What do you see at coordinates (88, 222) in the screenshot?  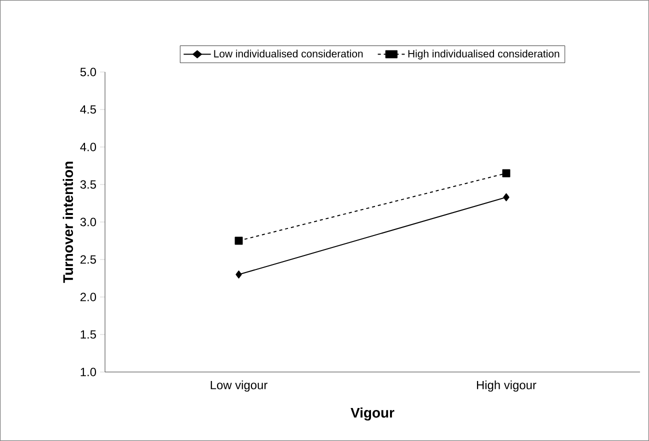 I see `y-tick-label: 3.0` at bounding box center [88, 222].